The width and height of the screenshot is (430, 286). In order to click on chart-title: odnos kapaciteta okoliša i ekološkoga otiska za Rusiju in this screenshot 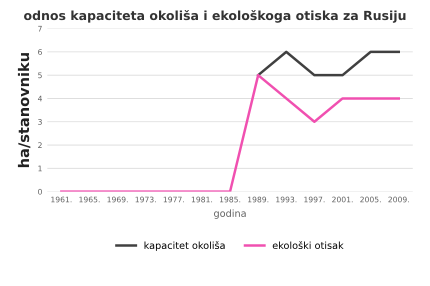, I will do `click(215, 16)`.